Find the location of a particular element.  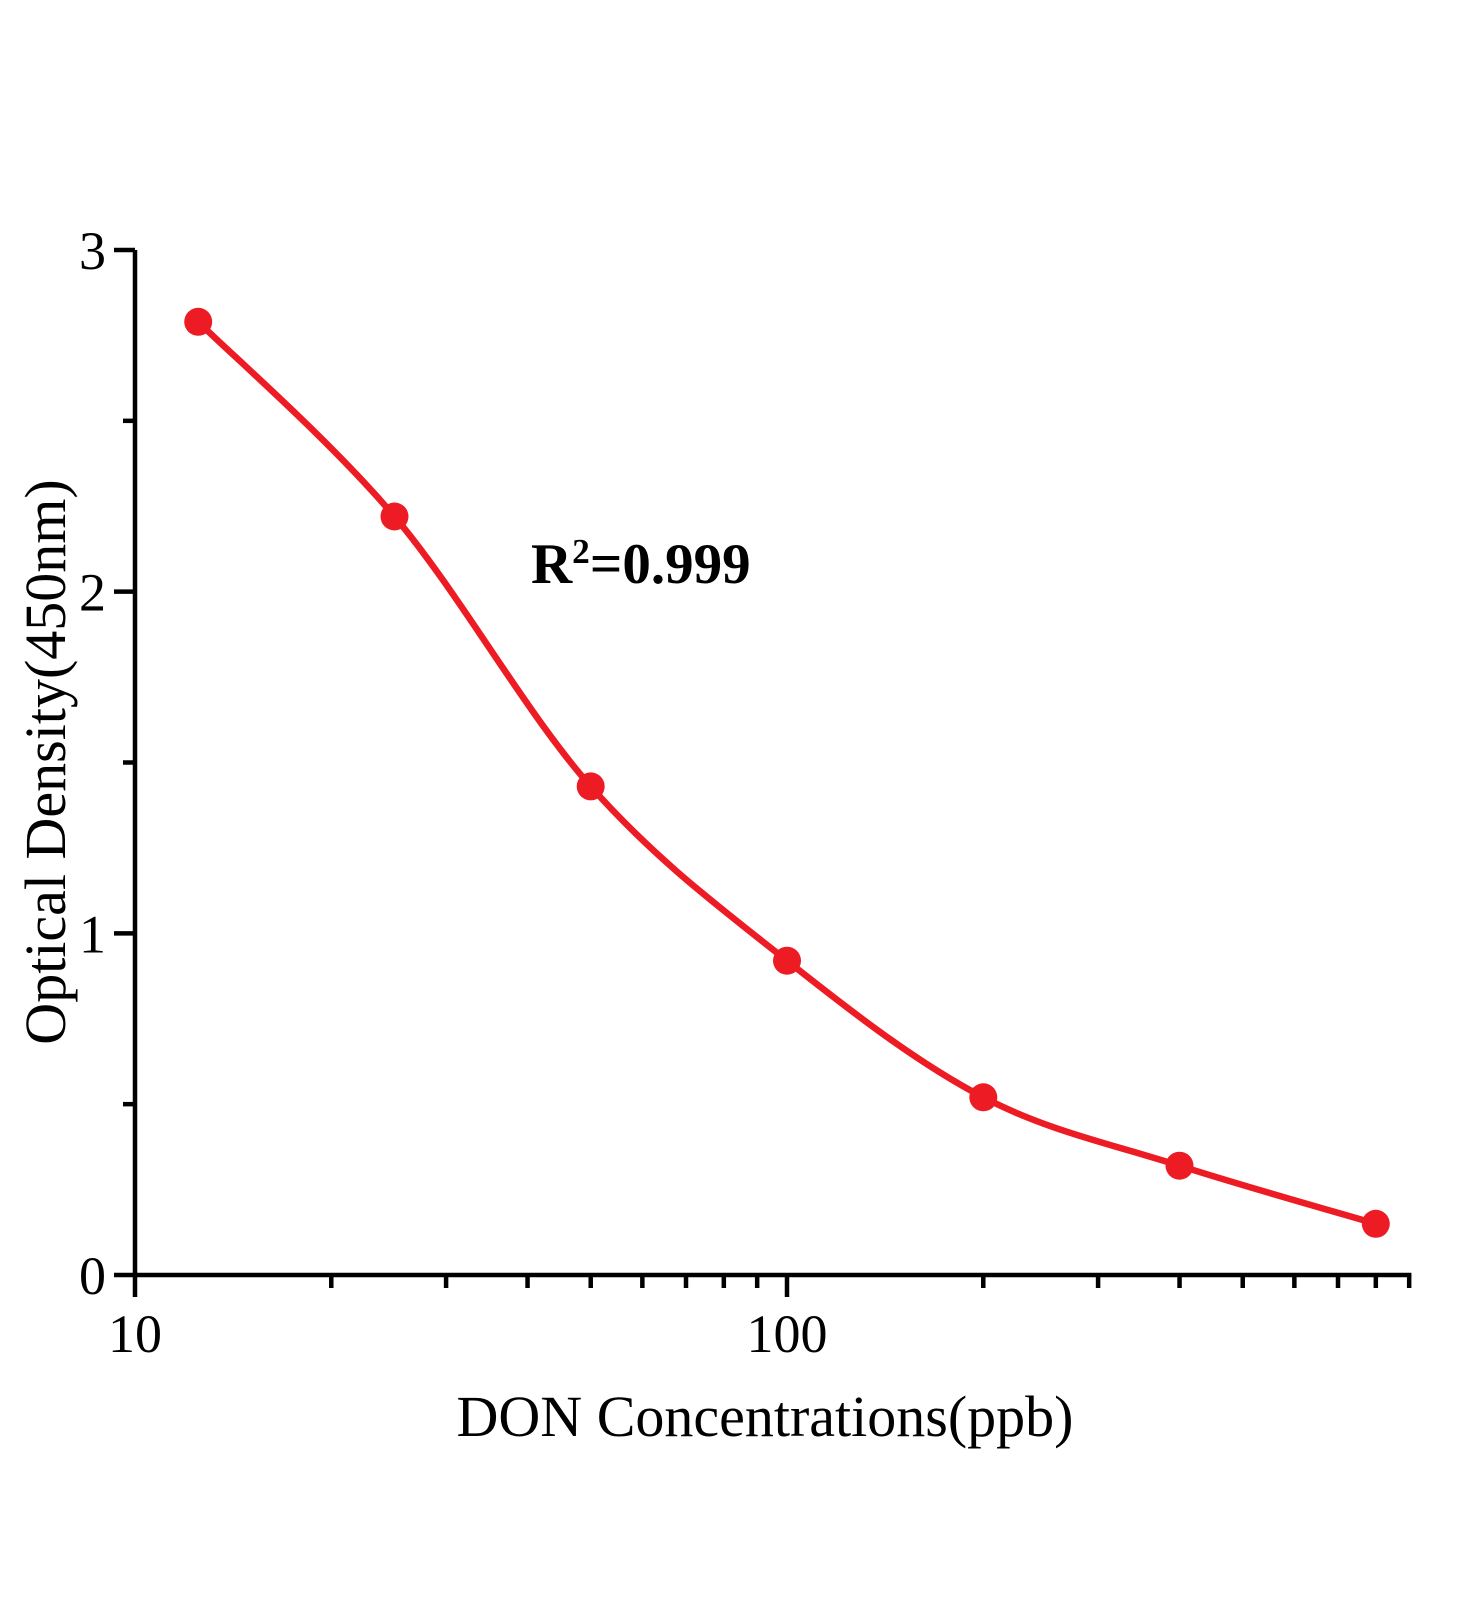

y-tick-label: 2 is located at coordinates (92, 593).